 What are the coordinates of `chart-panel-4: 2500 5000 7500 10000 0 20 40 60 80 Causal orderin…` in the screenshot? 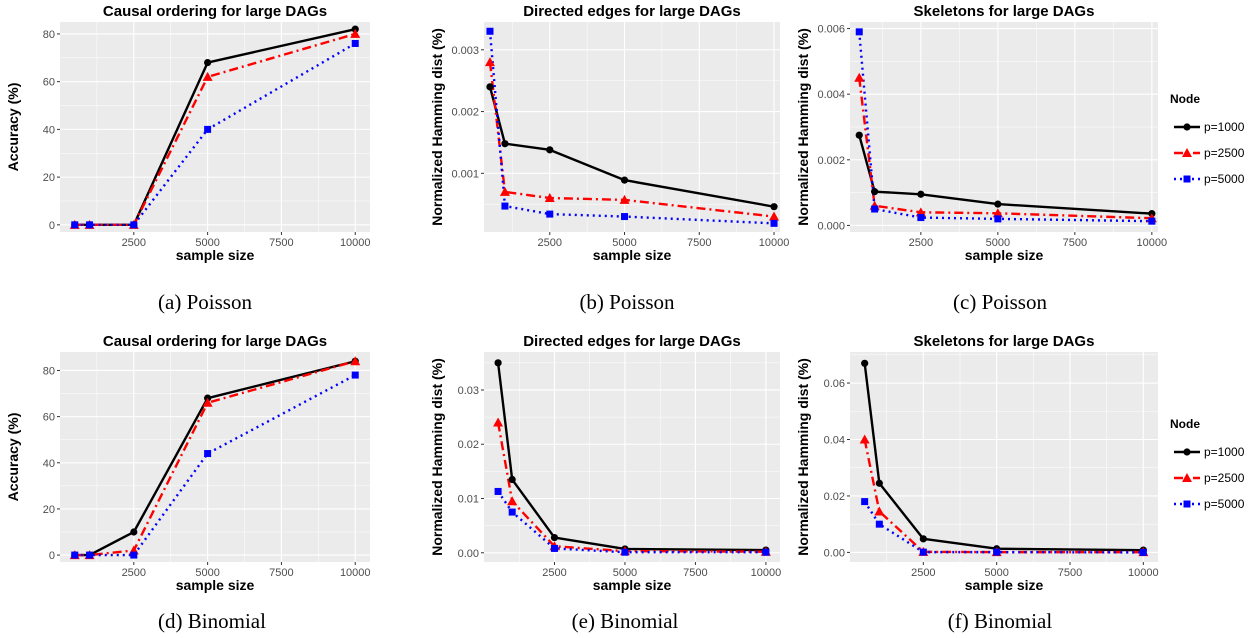 It's located at (188, 483).